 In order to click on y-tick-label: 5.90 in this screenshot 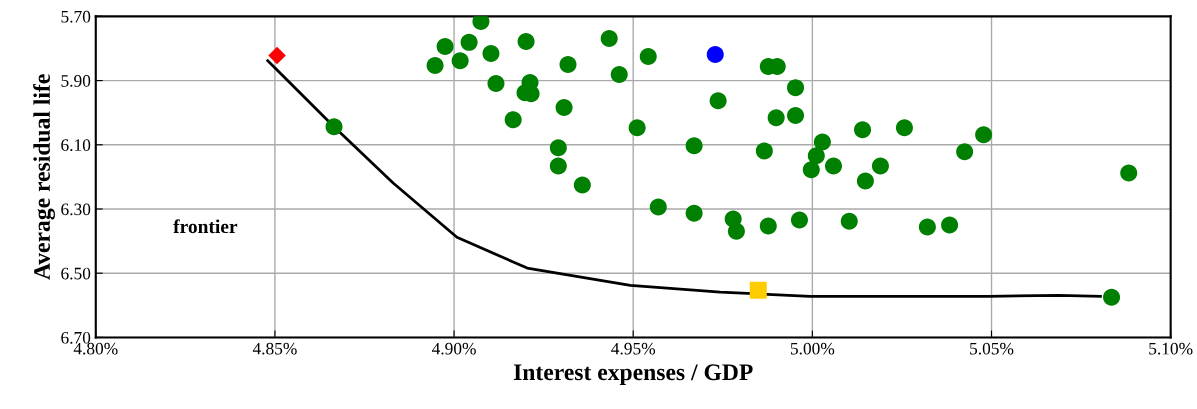, I will do `click(76, 81)`.